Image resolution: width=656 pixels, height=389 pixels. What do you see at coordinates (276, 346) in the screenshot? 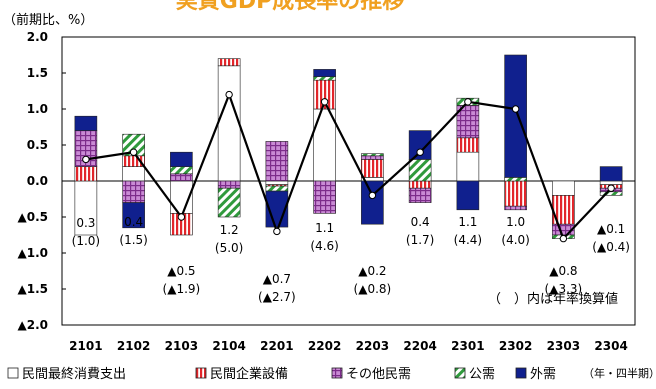
I see `x-tick-label: 2201` at bounding box center [276, 346].